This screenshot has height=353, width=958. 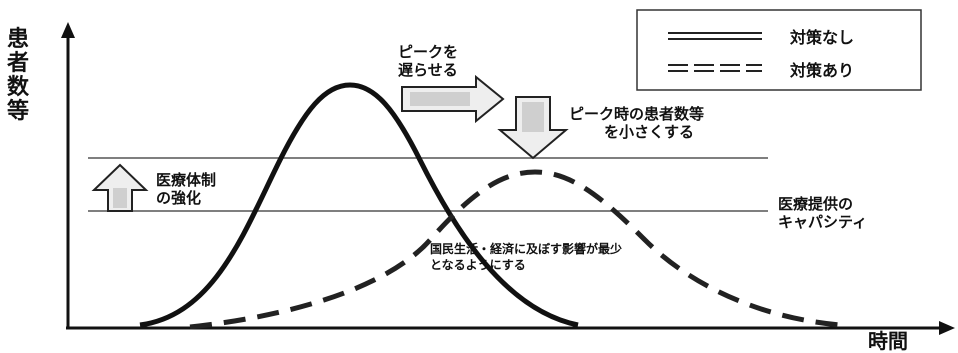 I want to click on legend-box, so click(x=779, y=50).